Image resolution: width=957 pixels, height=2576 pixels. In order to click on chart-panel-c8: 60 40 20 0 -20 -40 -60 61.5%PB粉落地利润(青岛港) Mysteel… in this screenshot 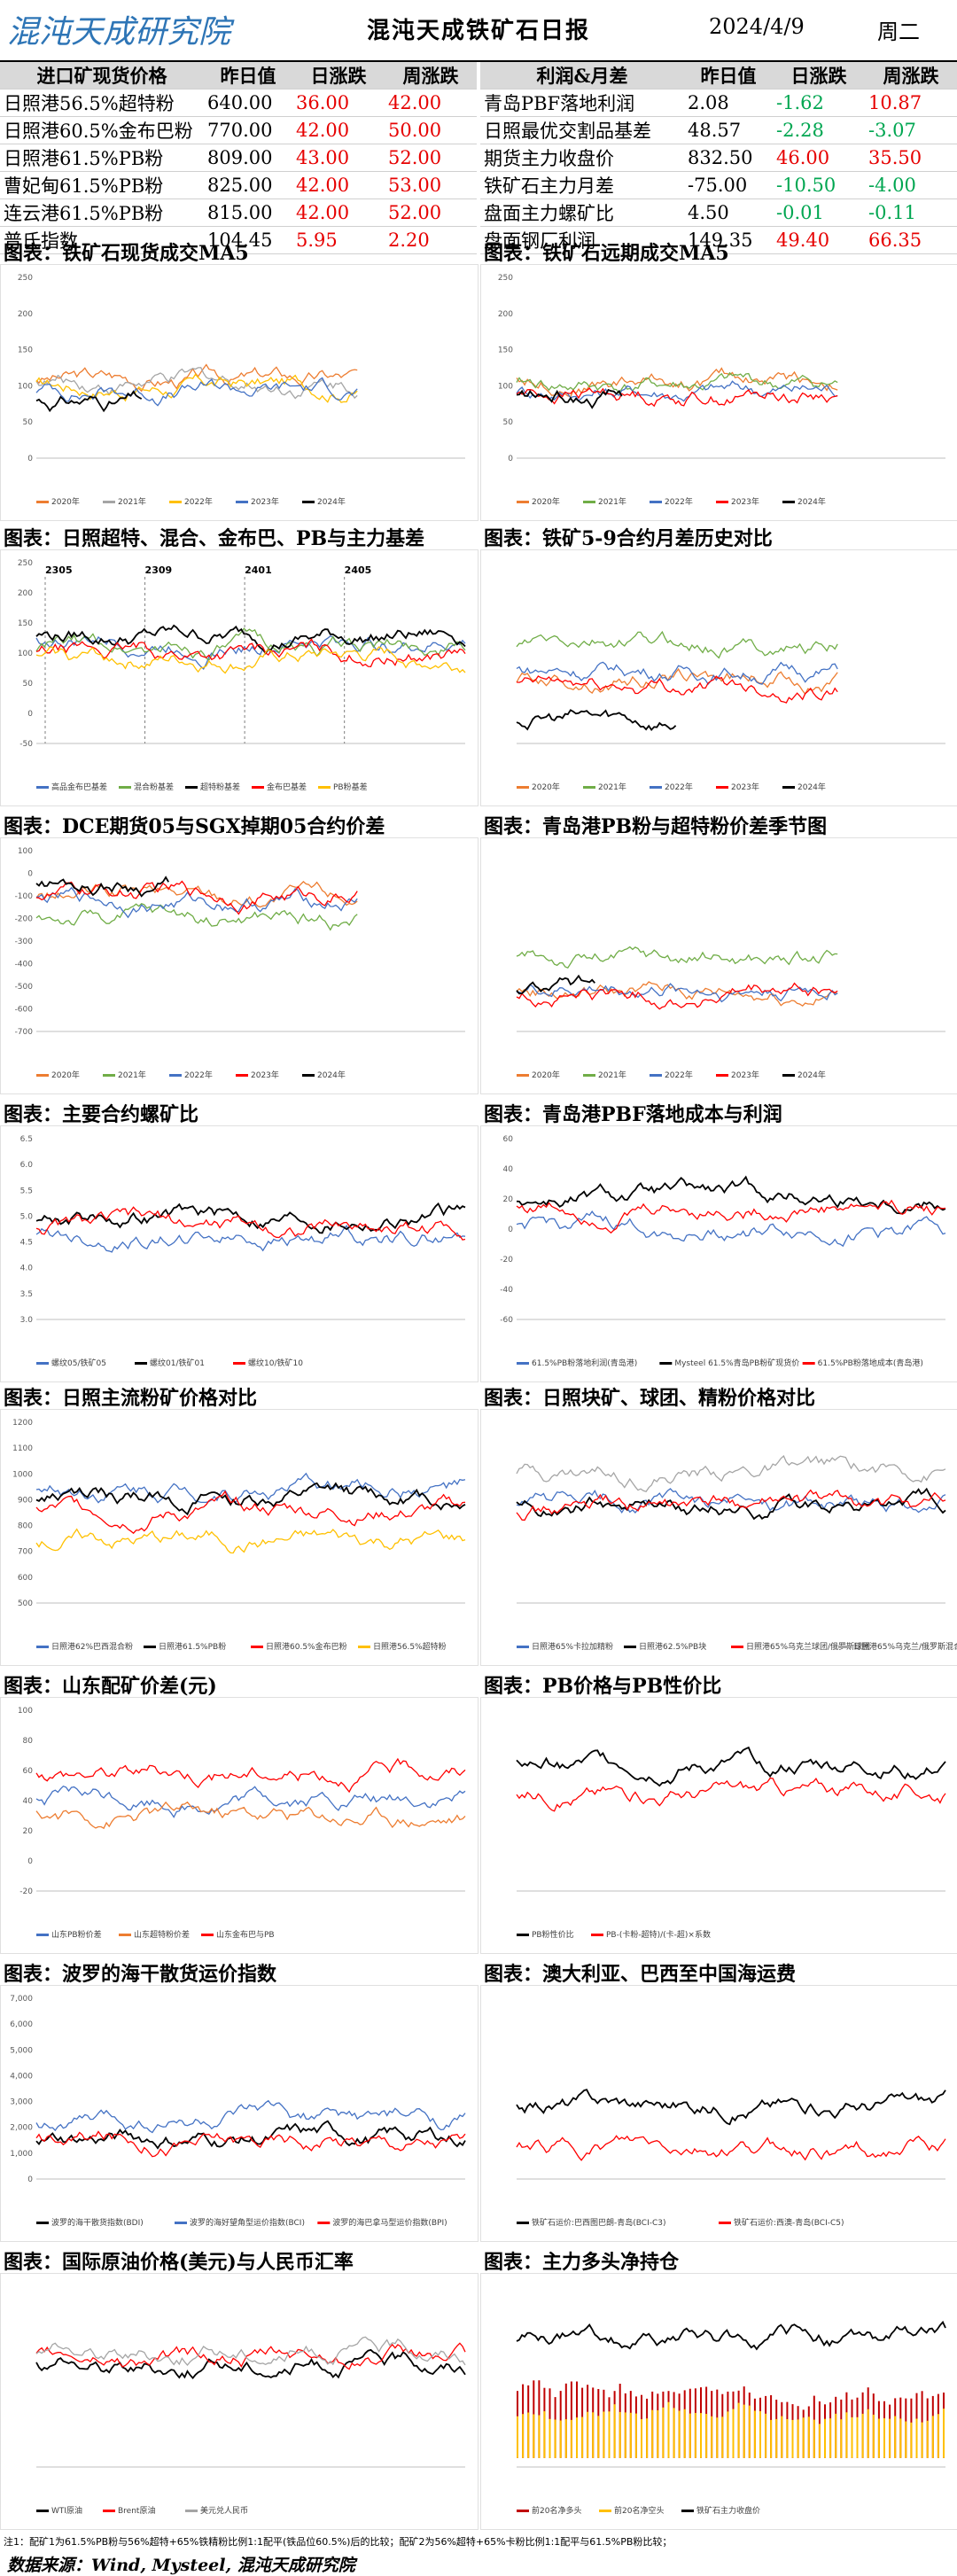, I will do `click(718, 1254)`.